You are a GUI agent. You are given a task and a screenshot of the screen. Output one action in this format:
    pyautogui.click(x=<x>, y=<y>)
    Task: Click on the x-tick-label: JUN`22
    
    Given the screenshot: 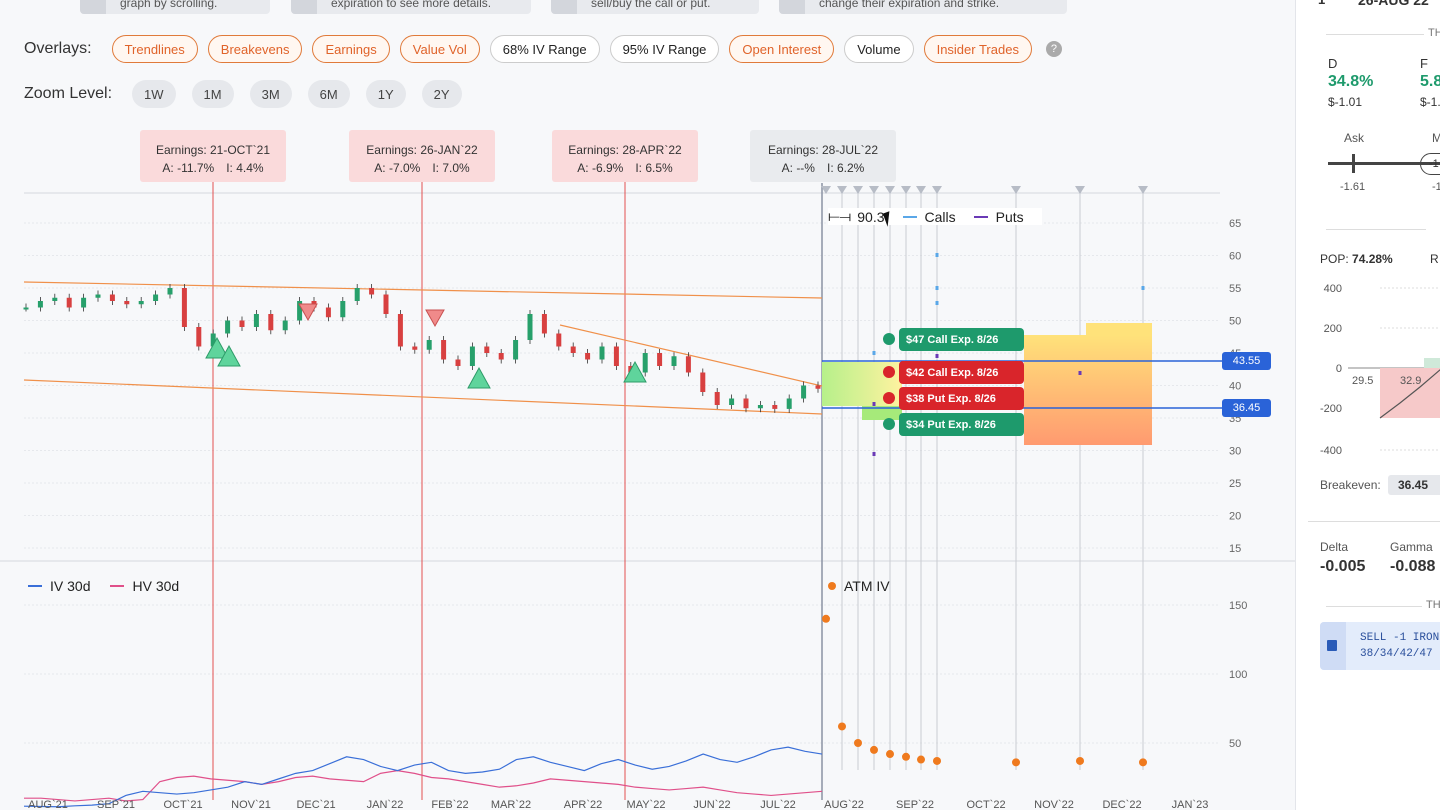 What is the action you would take?
    pyautogui.click(x=711, y=804)
    